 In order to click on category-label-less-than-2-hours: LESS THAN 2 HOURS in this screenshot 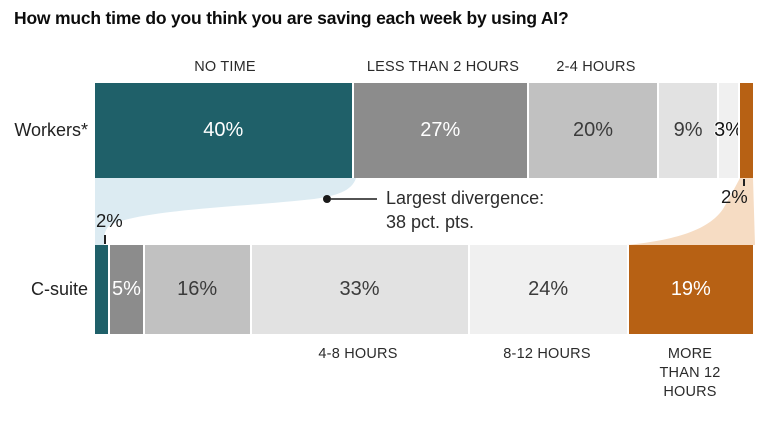, I will do `click(443, 67)`.